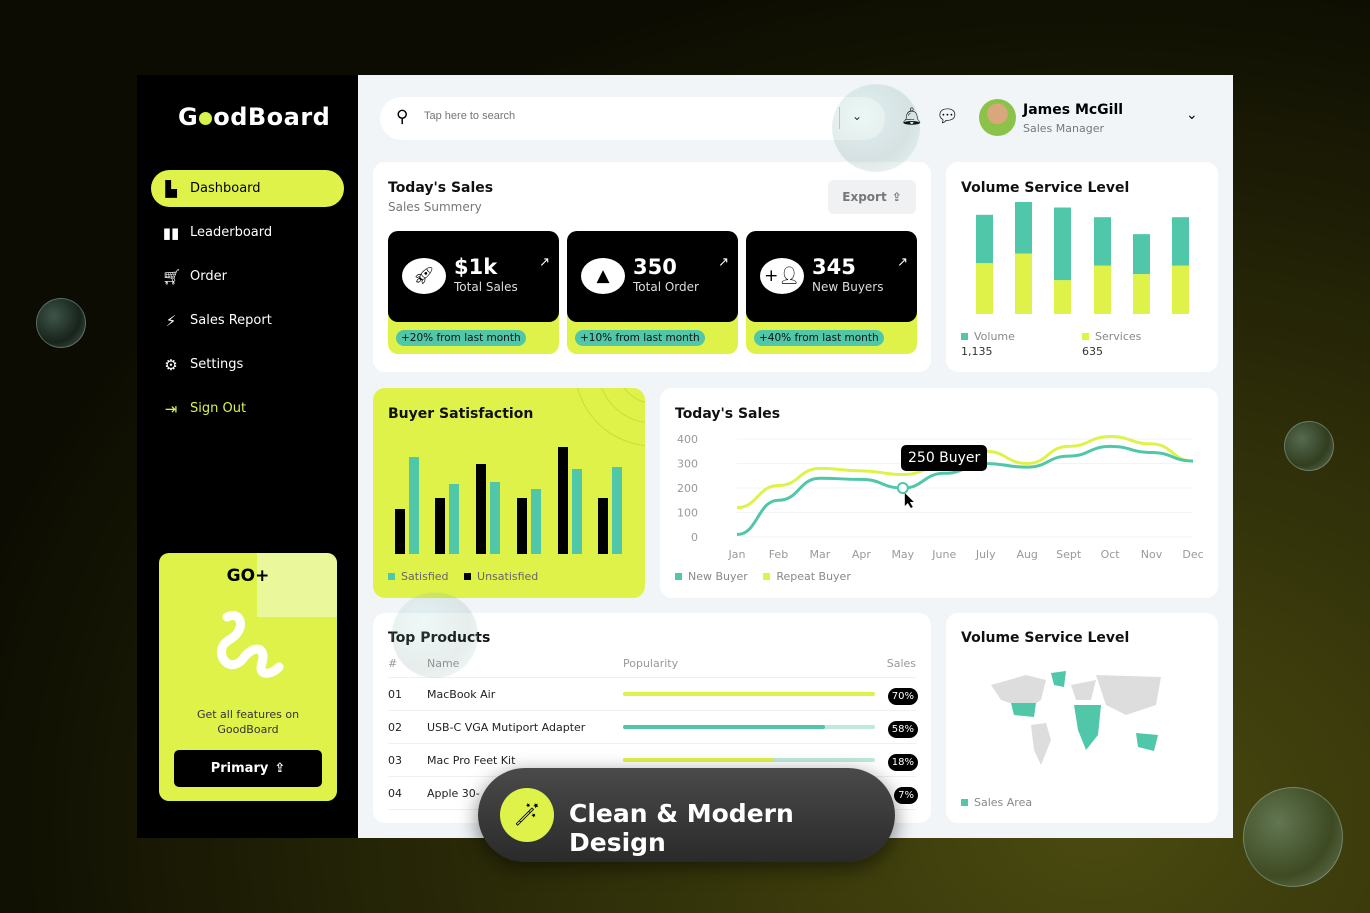 This screenshot has width=1370, height=913. What do you see at coordinates (1082, 258) in the screenshot?
I see `volume-bar-chart` at bounding box center [1082, 258].